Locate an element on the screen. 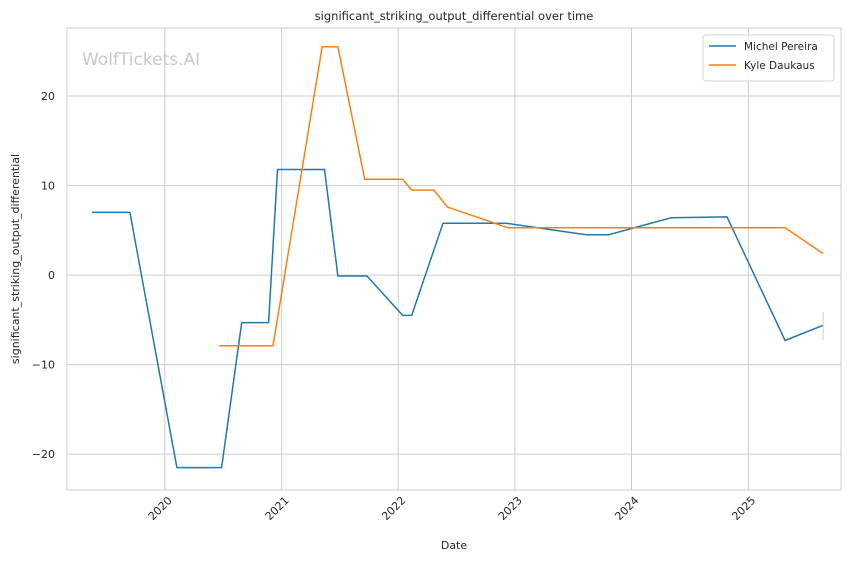 This screenshot has height=561, width=850. x-tick-label: 2022 is located at coordinates (393, 508).